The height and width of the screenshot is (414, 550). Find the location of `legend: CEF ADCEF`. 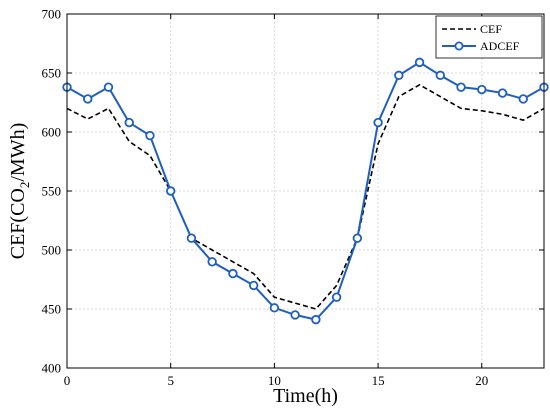

legend: CEF ADCEF is located at coordinates (489, 37).